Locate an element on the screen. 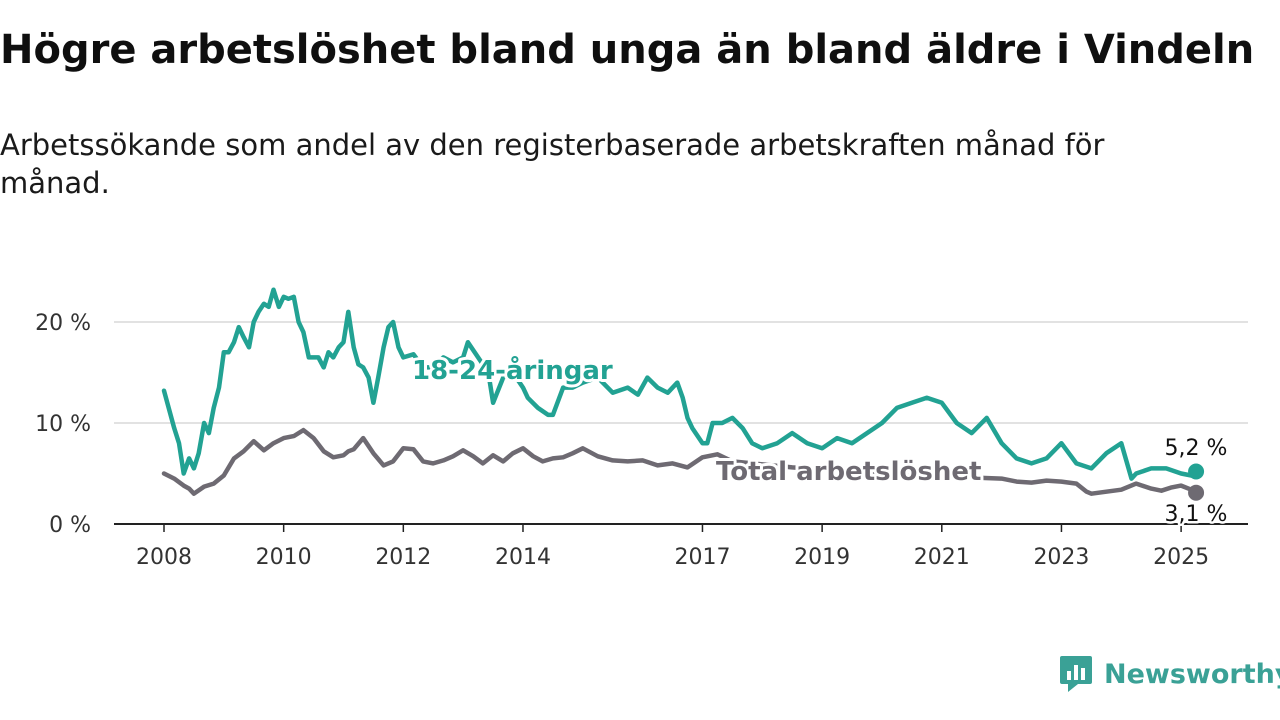 Image resolution: width=1280 pixels, height=720 pixels. x-tick-label: 2017 is located at coordinates (702, 557).